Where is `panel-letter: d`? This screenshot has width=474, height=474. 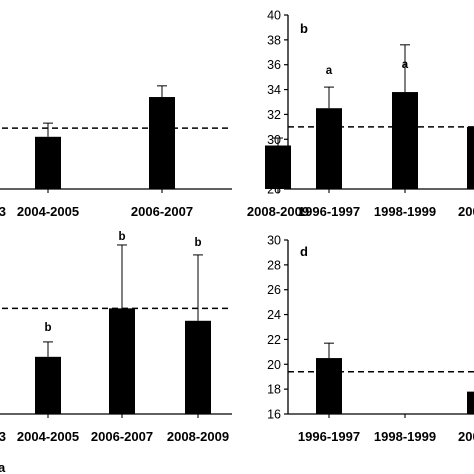 panel-letter: d is located at coordinates (304, 251).